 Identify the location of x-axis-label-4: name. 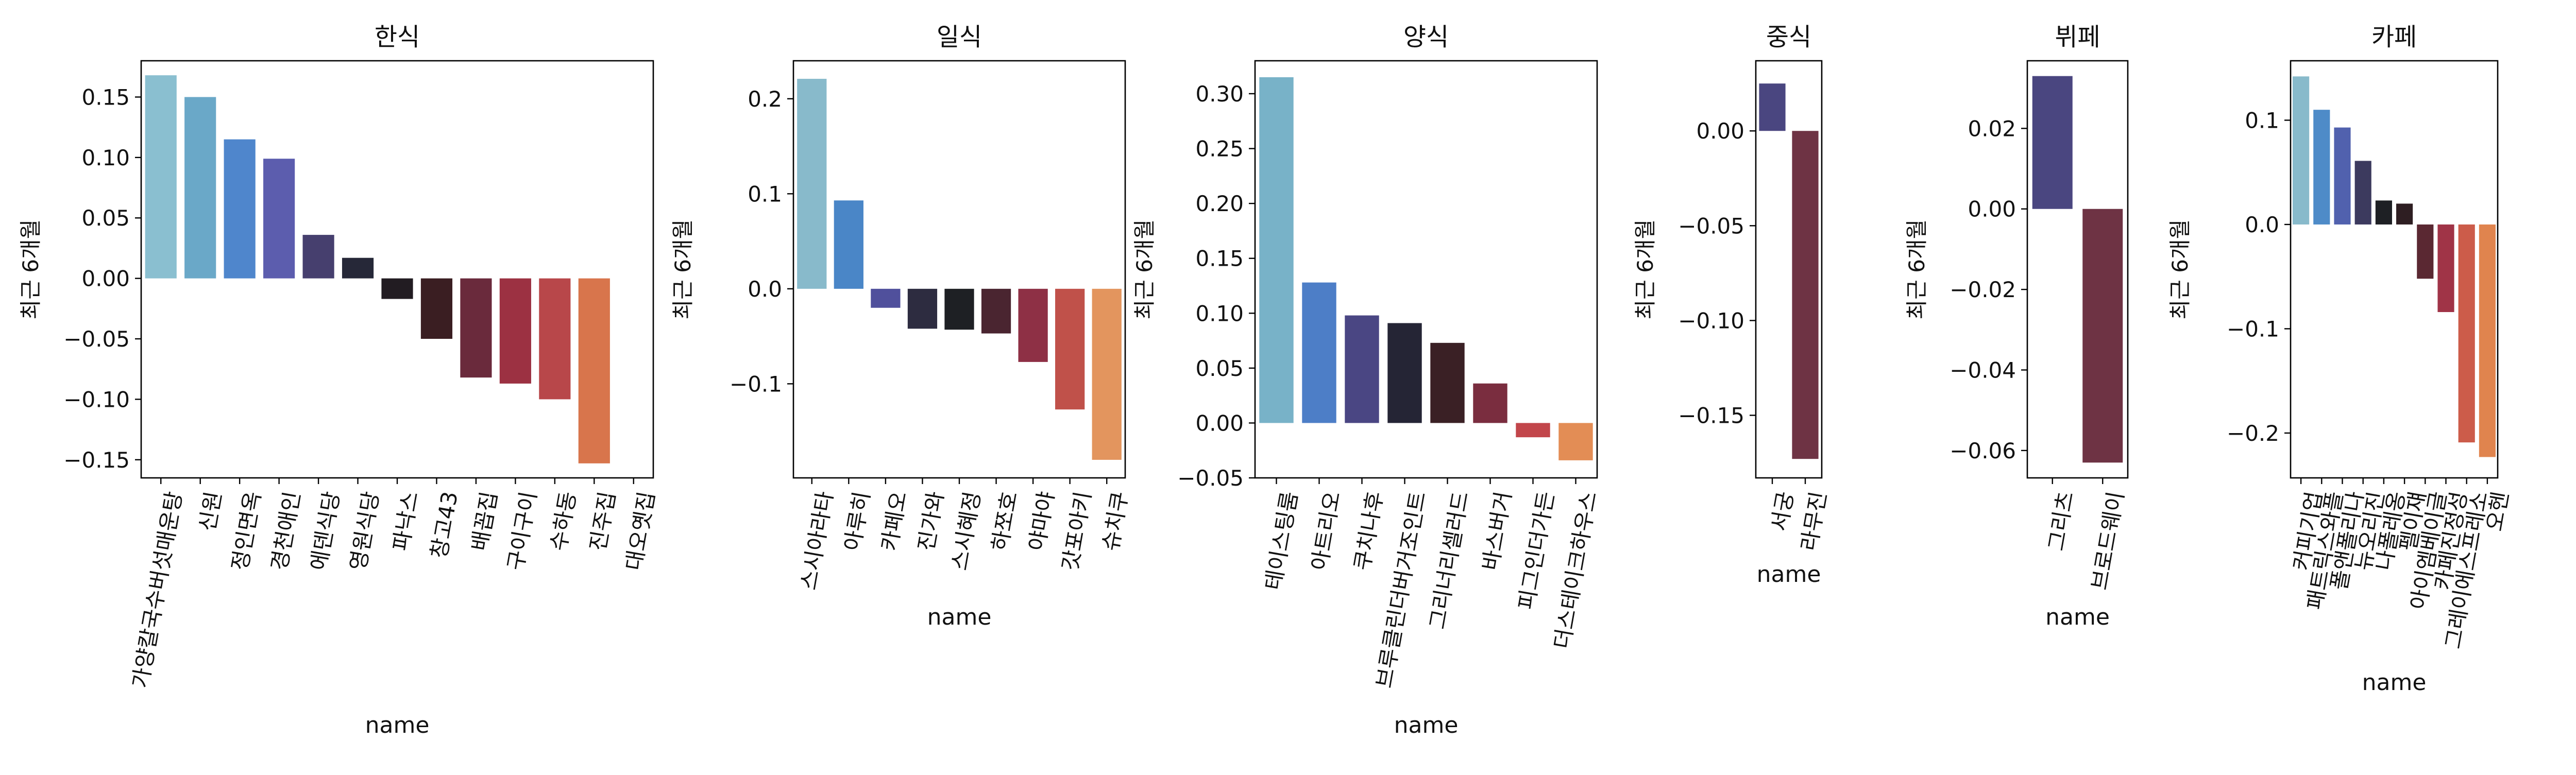
(1789, 574).